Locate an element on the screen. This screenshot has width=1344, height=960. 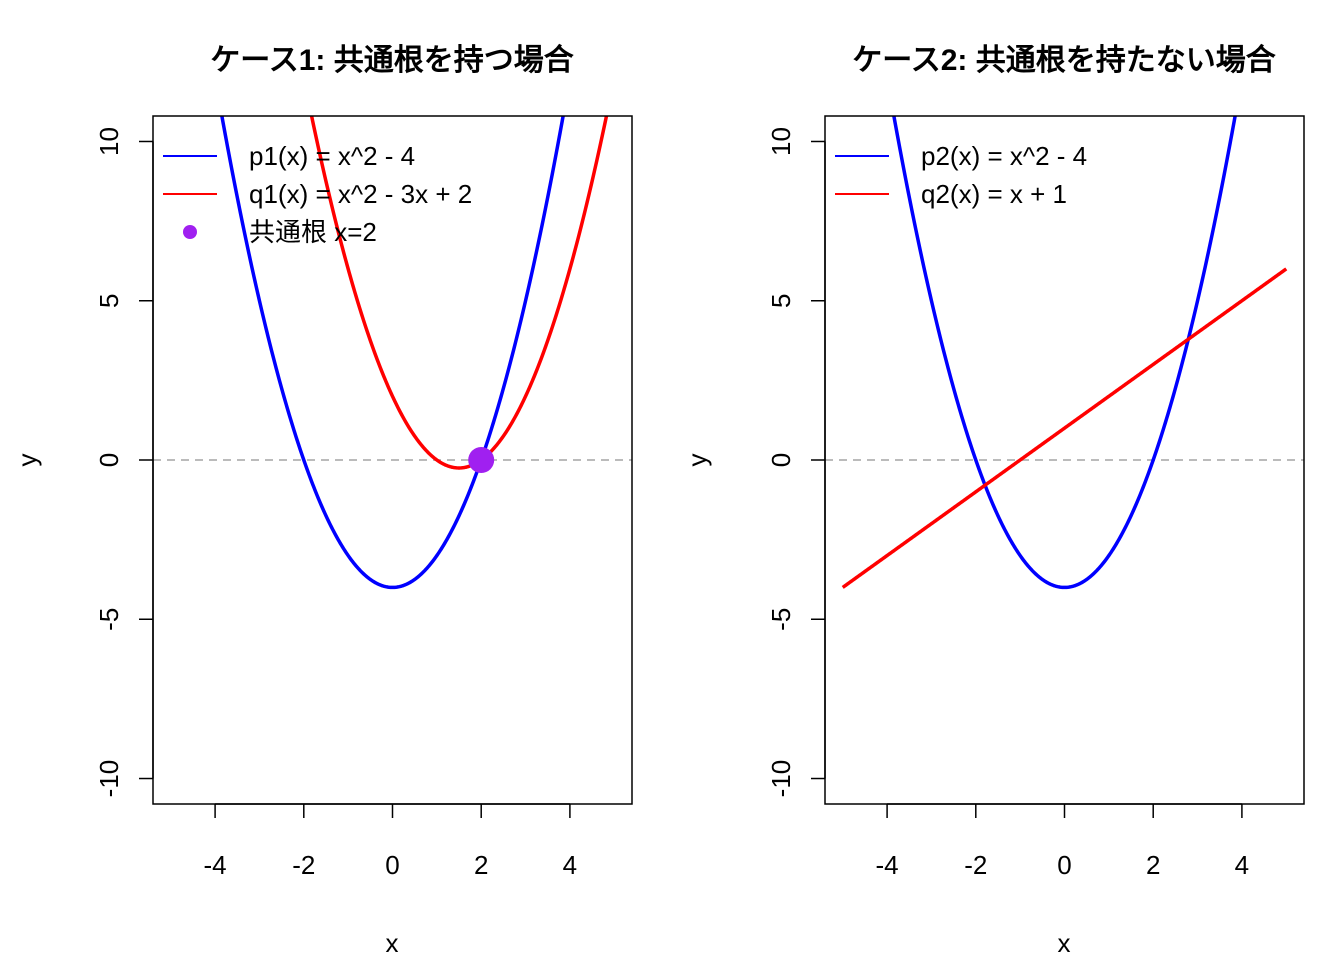
legend-label: p1(x) = x^2 - 4 is located at coordinates (332, 156).